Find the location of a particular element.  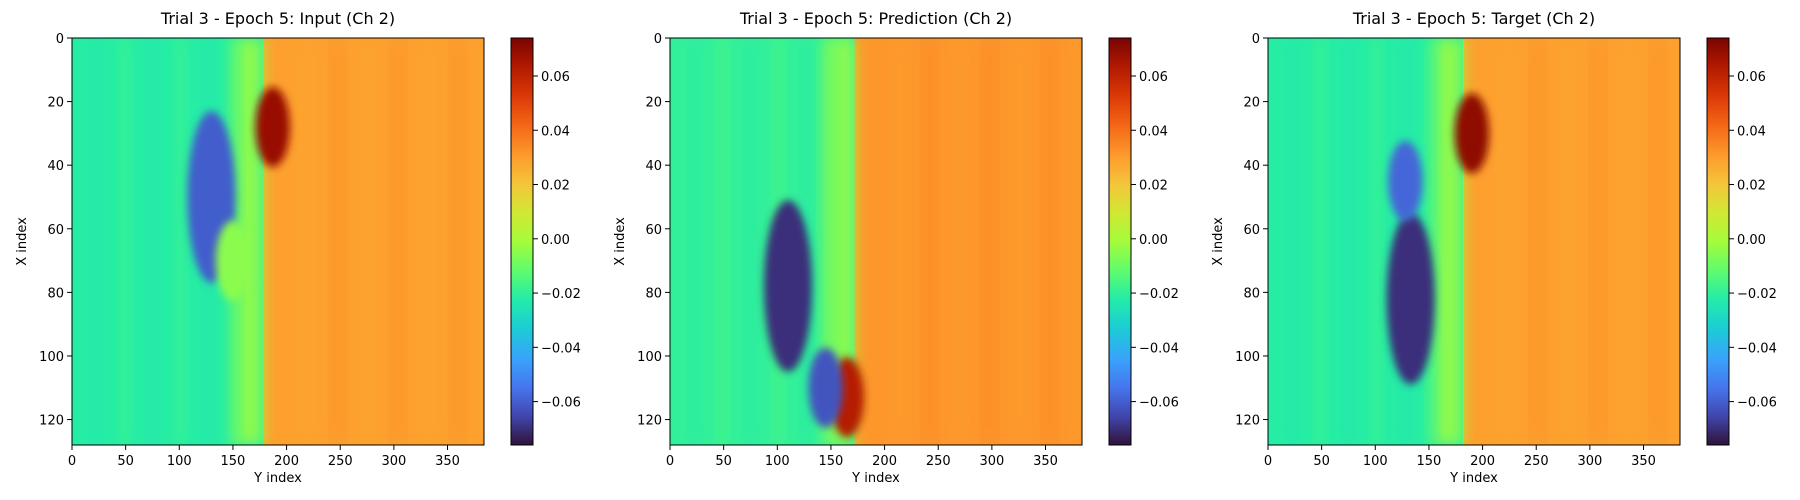

x-tick-label: 350 is located at coordinates (1045, 461).